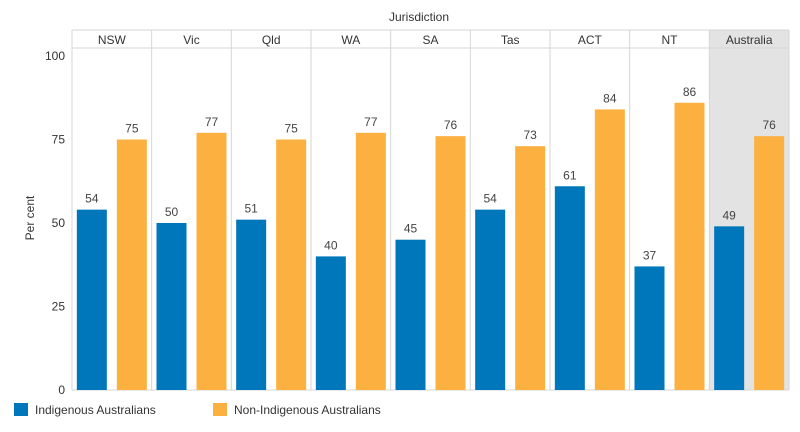 Image resolution: width=800 pixels, height=432 pixels. What do you see at coordinates (570, 175) in the screenshot?
I see `bar-label-act-indigenous: 61` at bounding box center [570, 175].